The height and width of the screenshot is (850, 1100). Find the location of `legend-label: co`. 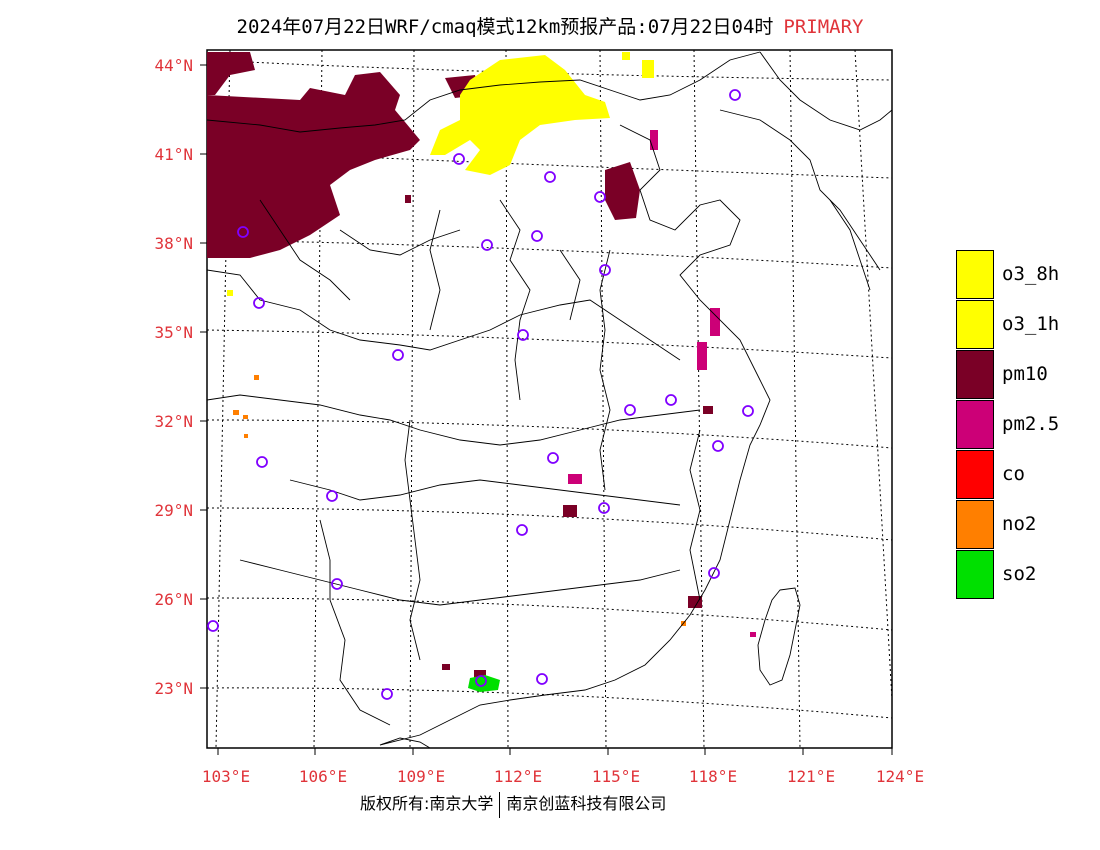

legend-label: co is located at coordinates (1013, 474).